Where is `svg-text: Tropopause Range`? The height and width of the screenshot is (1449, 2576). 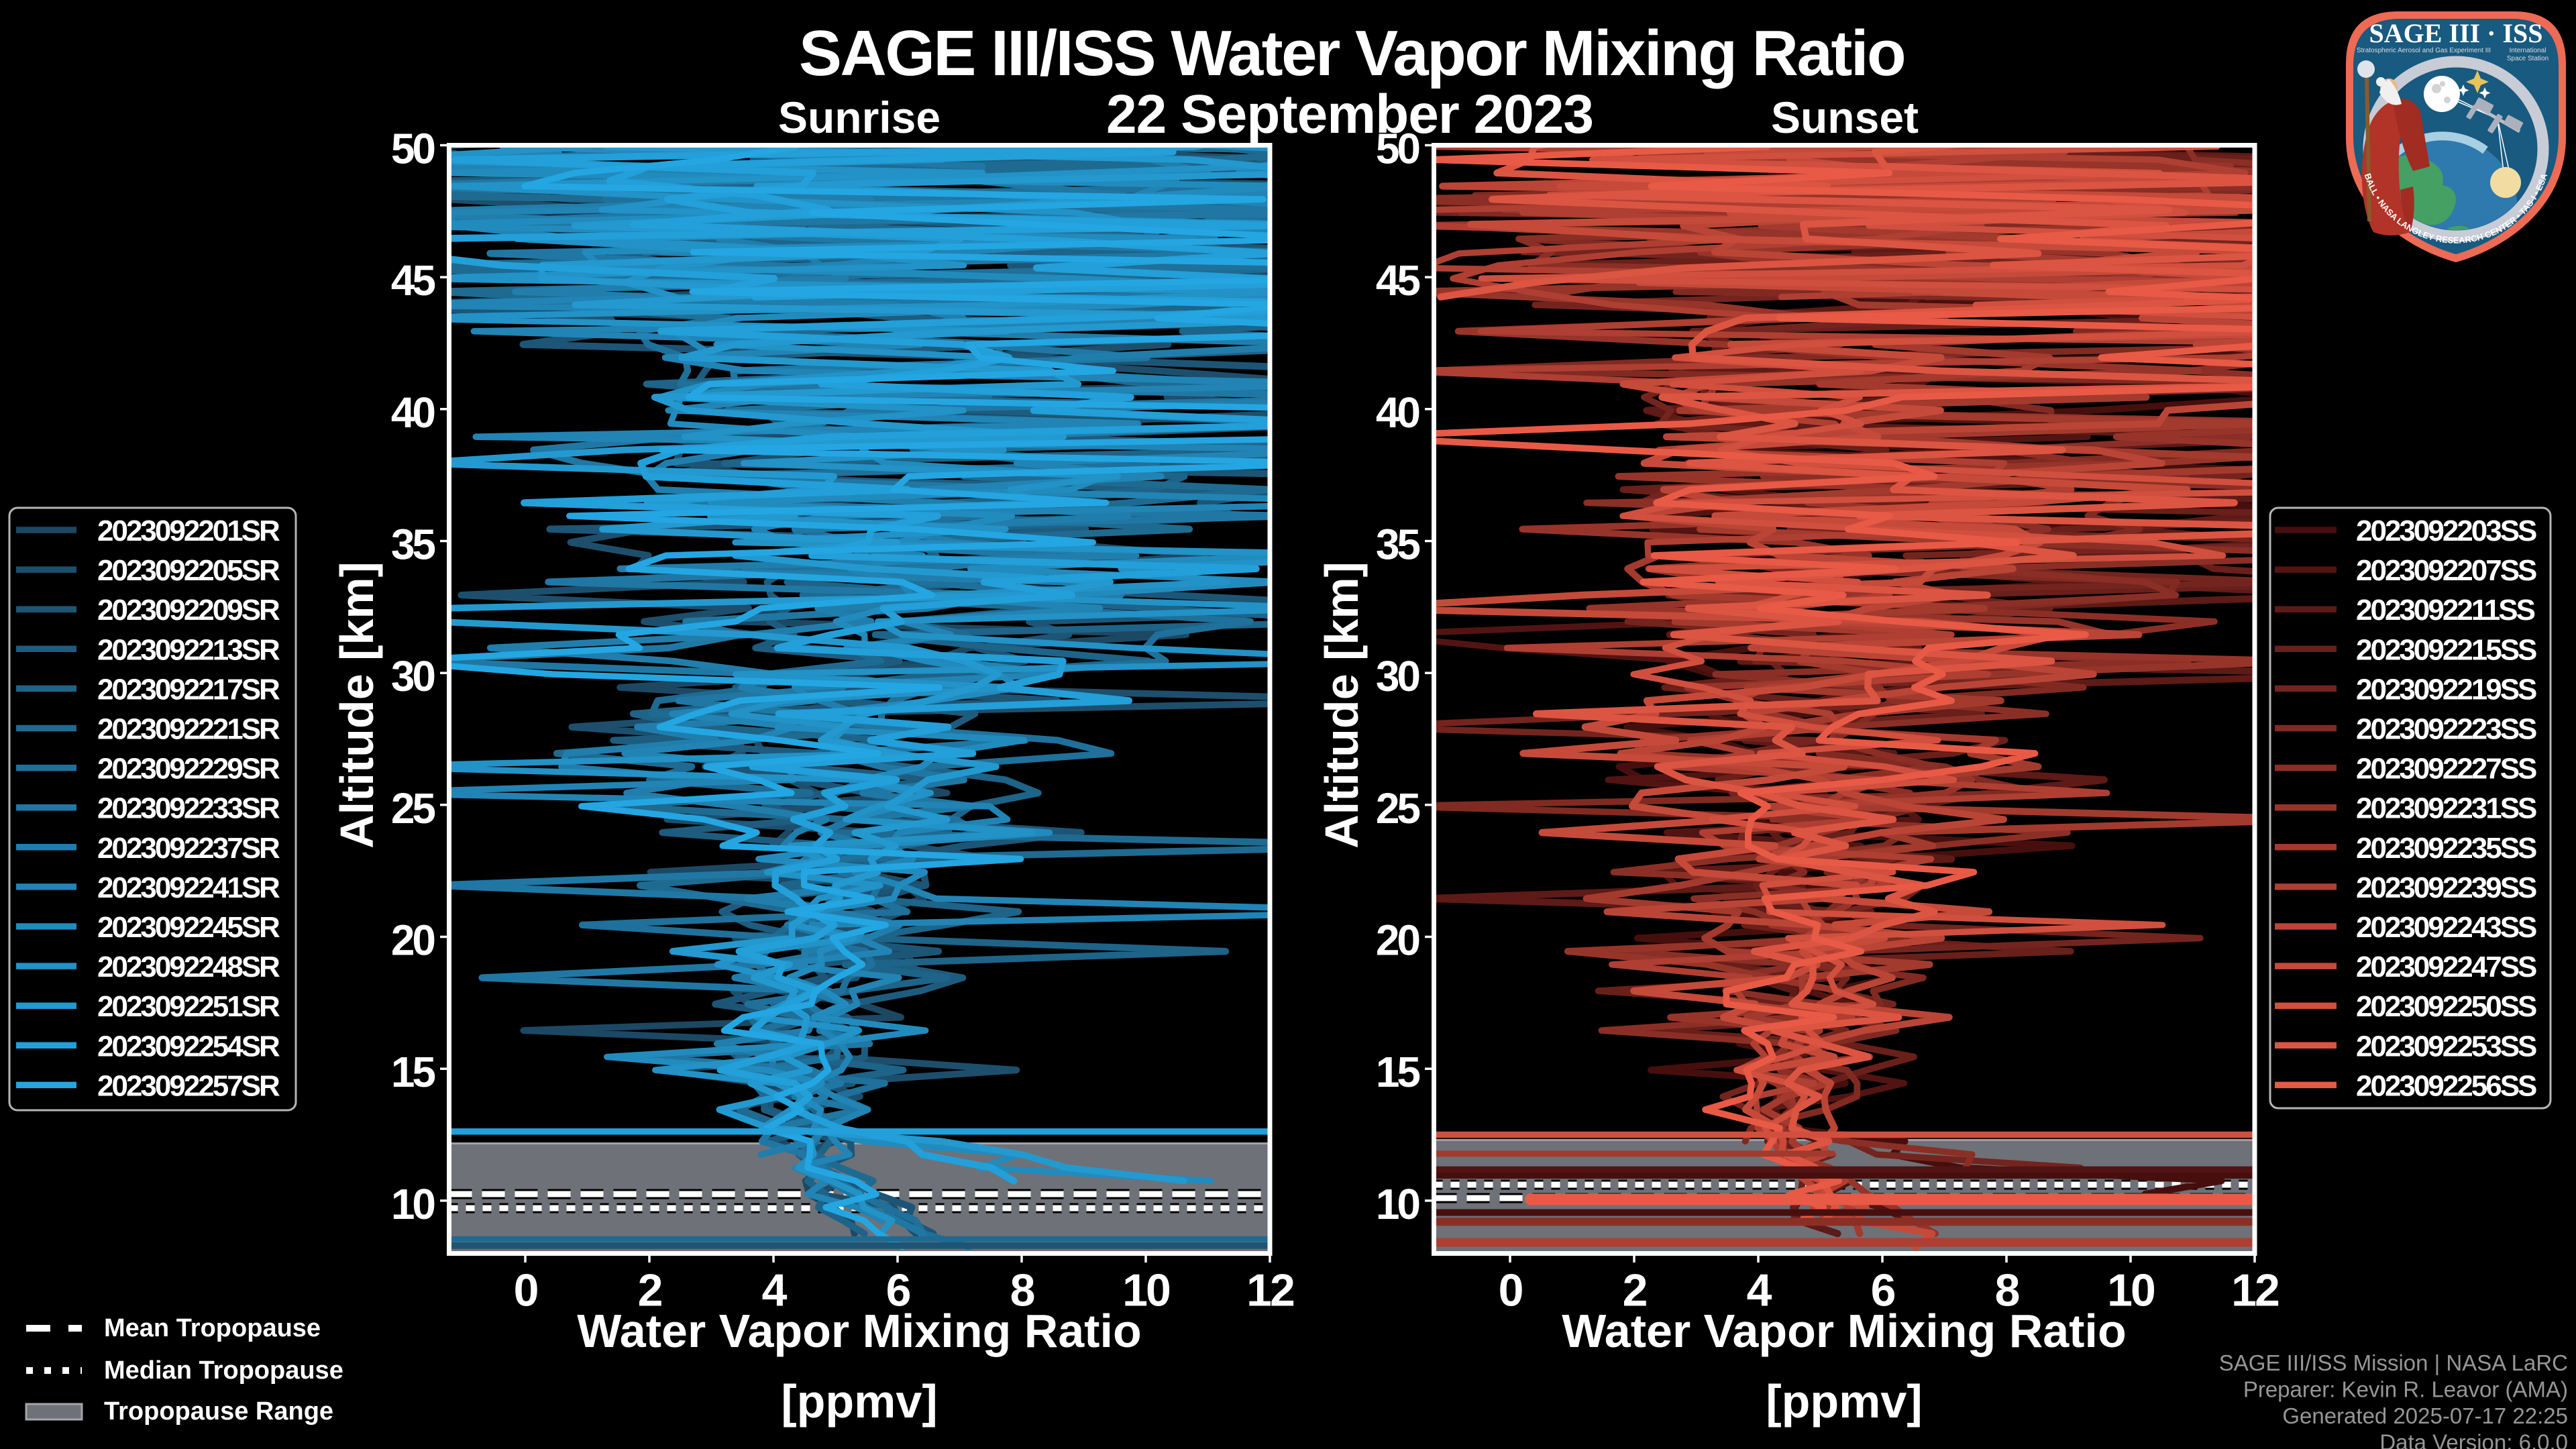 svg-text: Tropopause Range is located at coordinates (218, 1411).